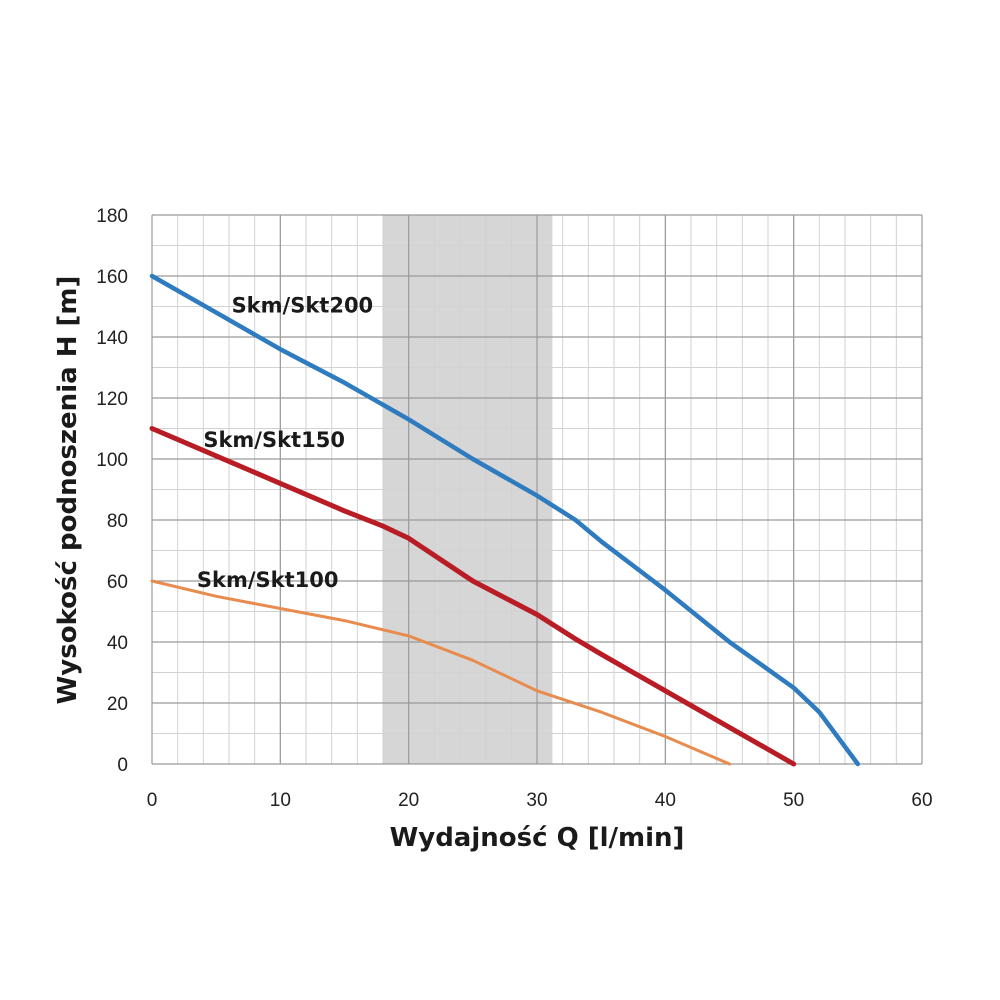  Describe the element at coordinates (152, 800) in the screenshot. I see `x-tick-label: 0` at that location.